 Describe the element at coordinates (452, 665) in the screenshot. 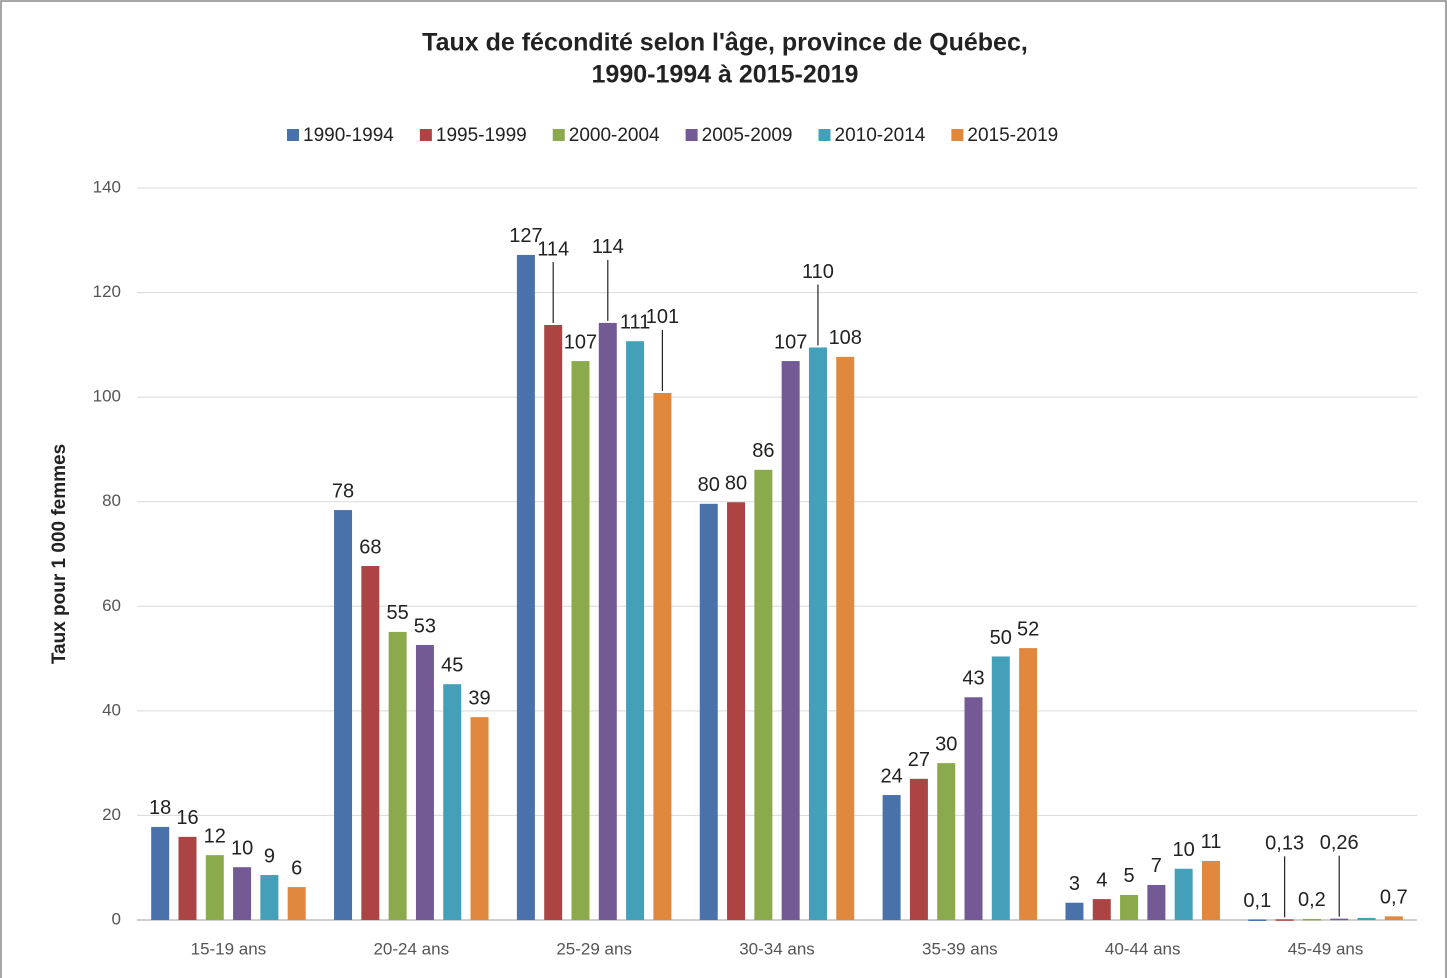

I see `value-label: 45` at that location.